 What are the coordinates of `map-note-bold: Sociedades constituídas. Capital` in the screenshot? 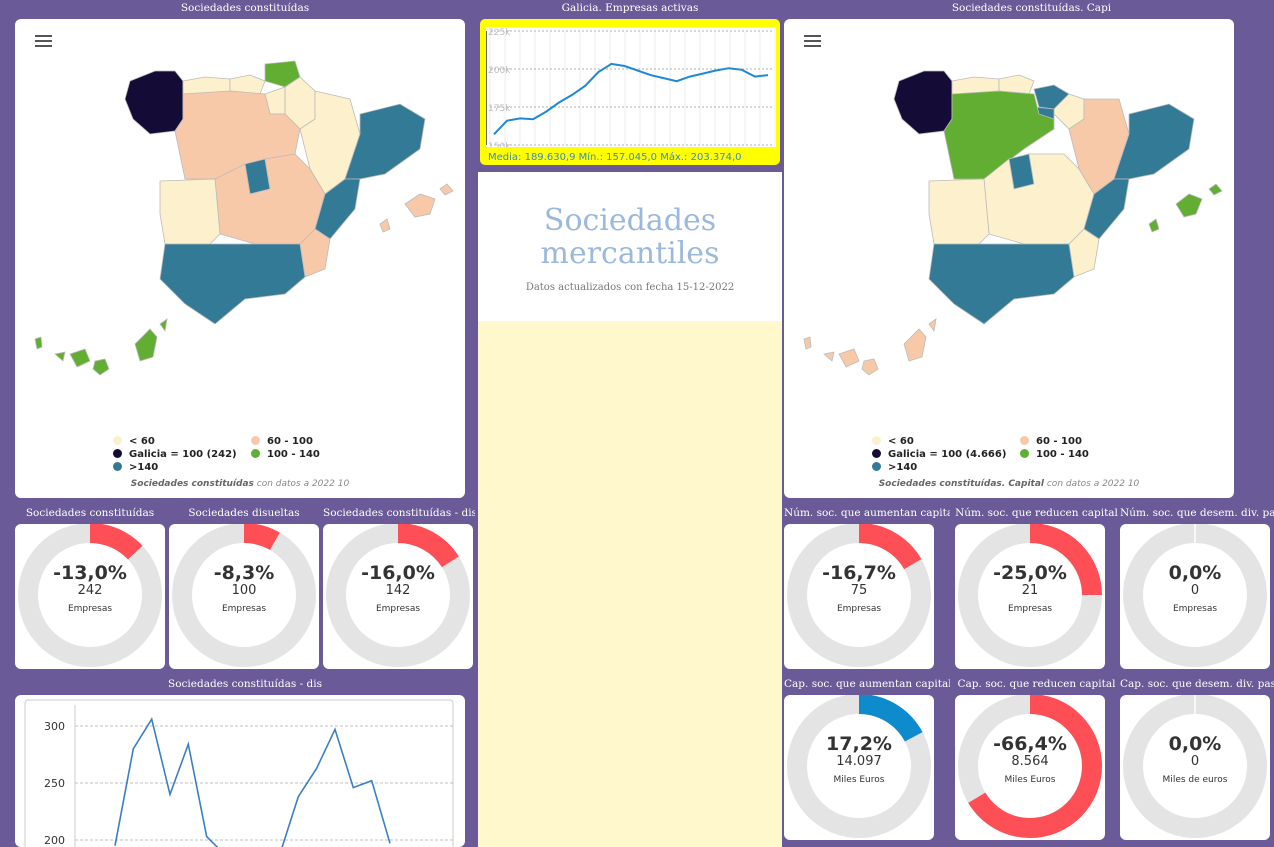 It's located at (961, 484).